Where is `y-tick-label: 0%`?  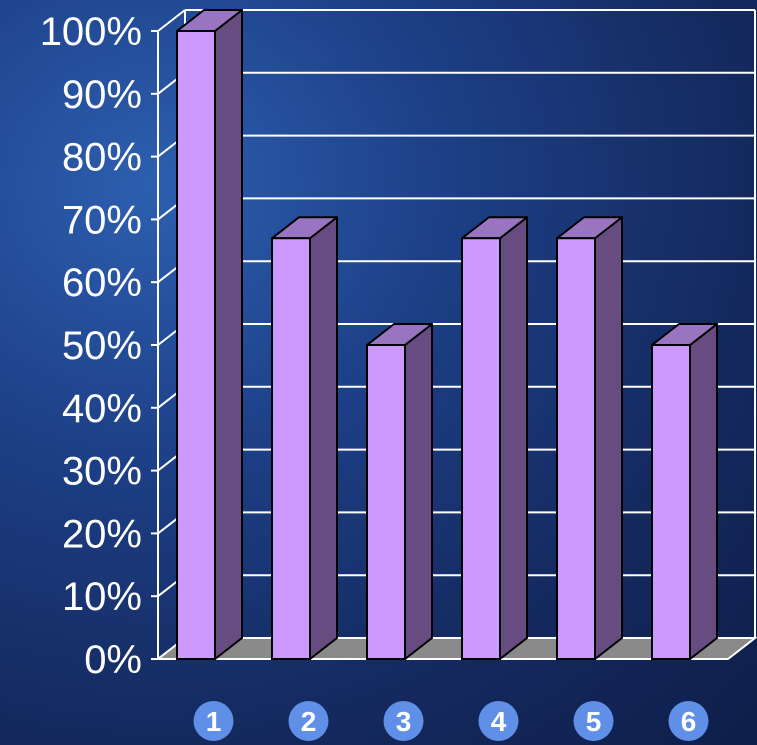 y-tick-label: 0% is located at coordinates (113, 660).